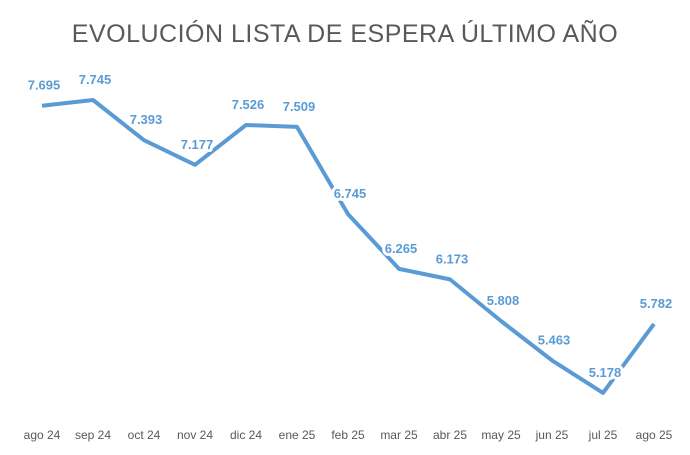 This screenshot has height=455, width=690. I want to click on x-tick-label: abr 25, so click(450, 435).